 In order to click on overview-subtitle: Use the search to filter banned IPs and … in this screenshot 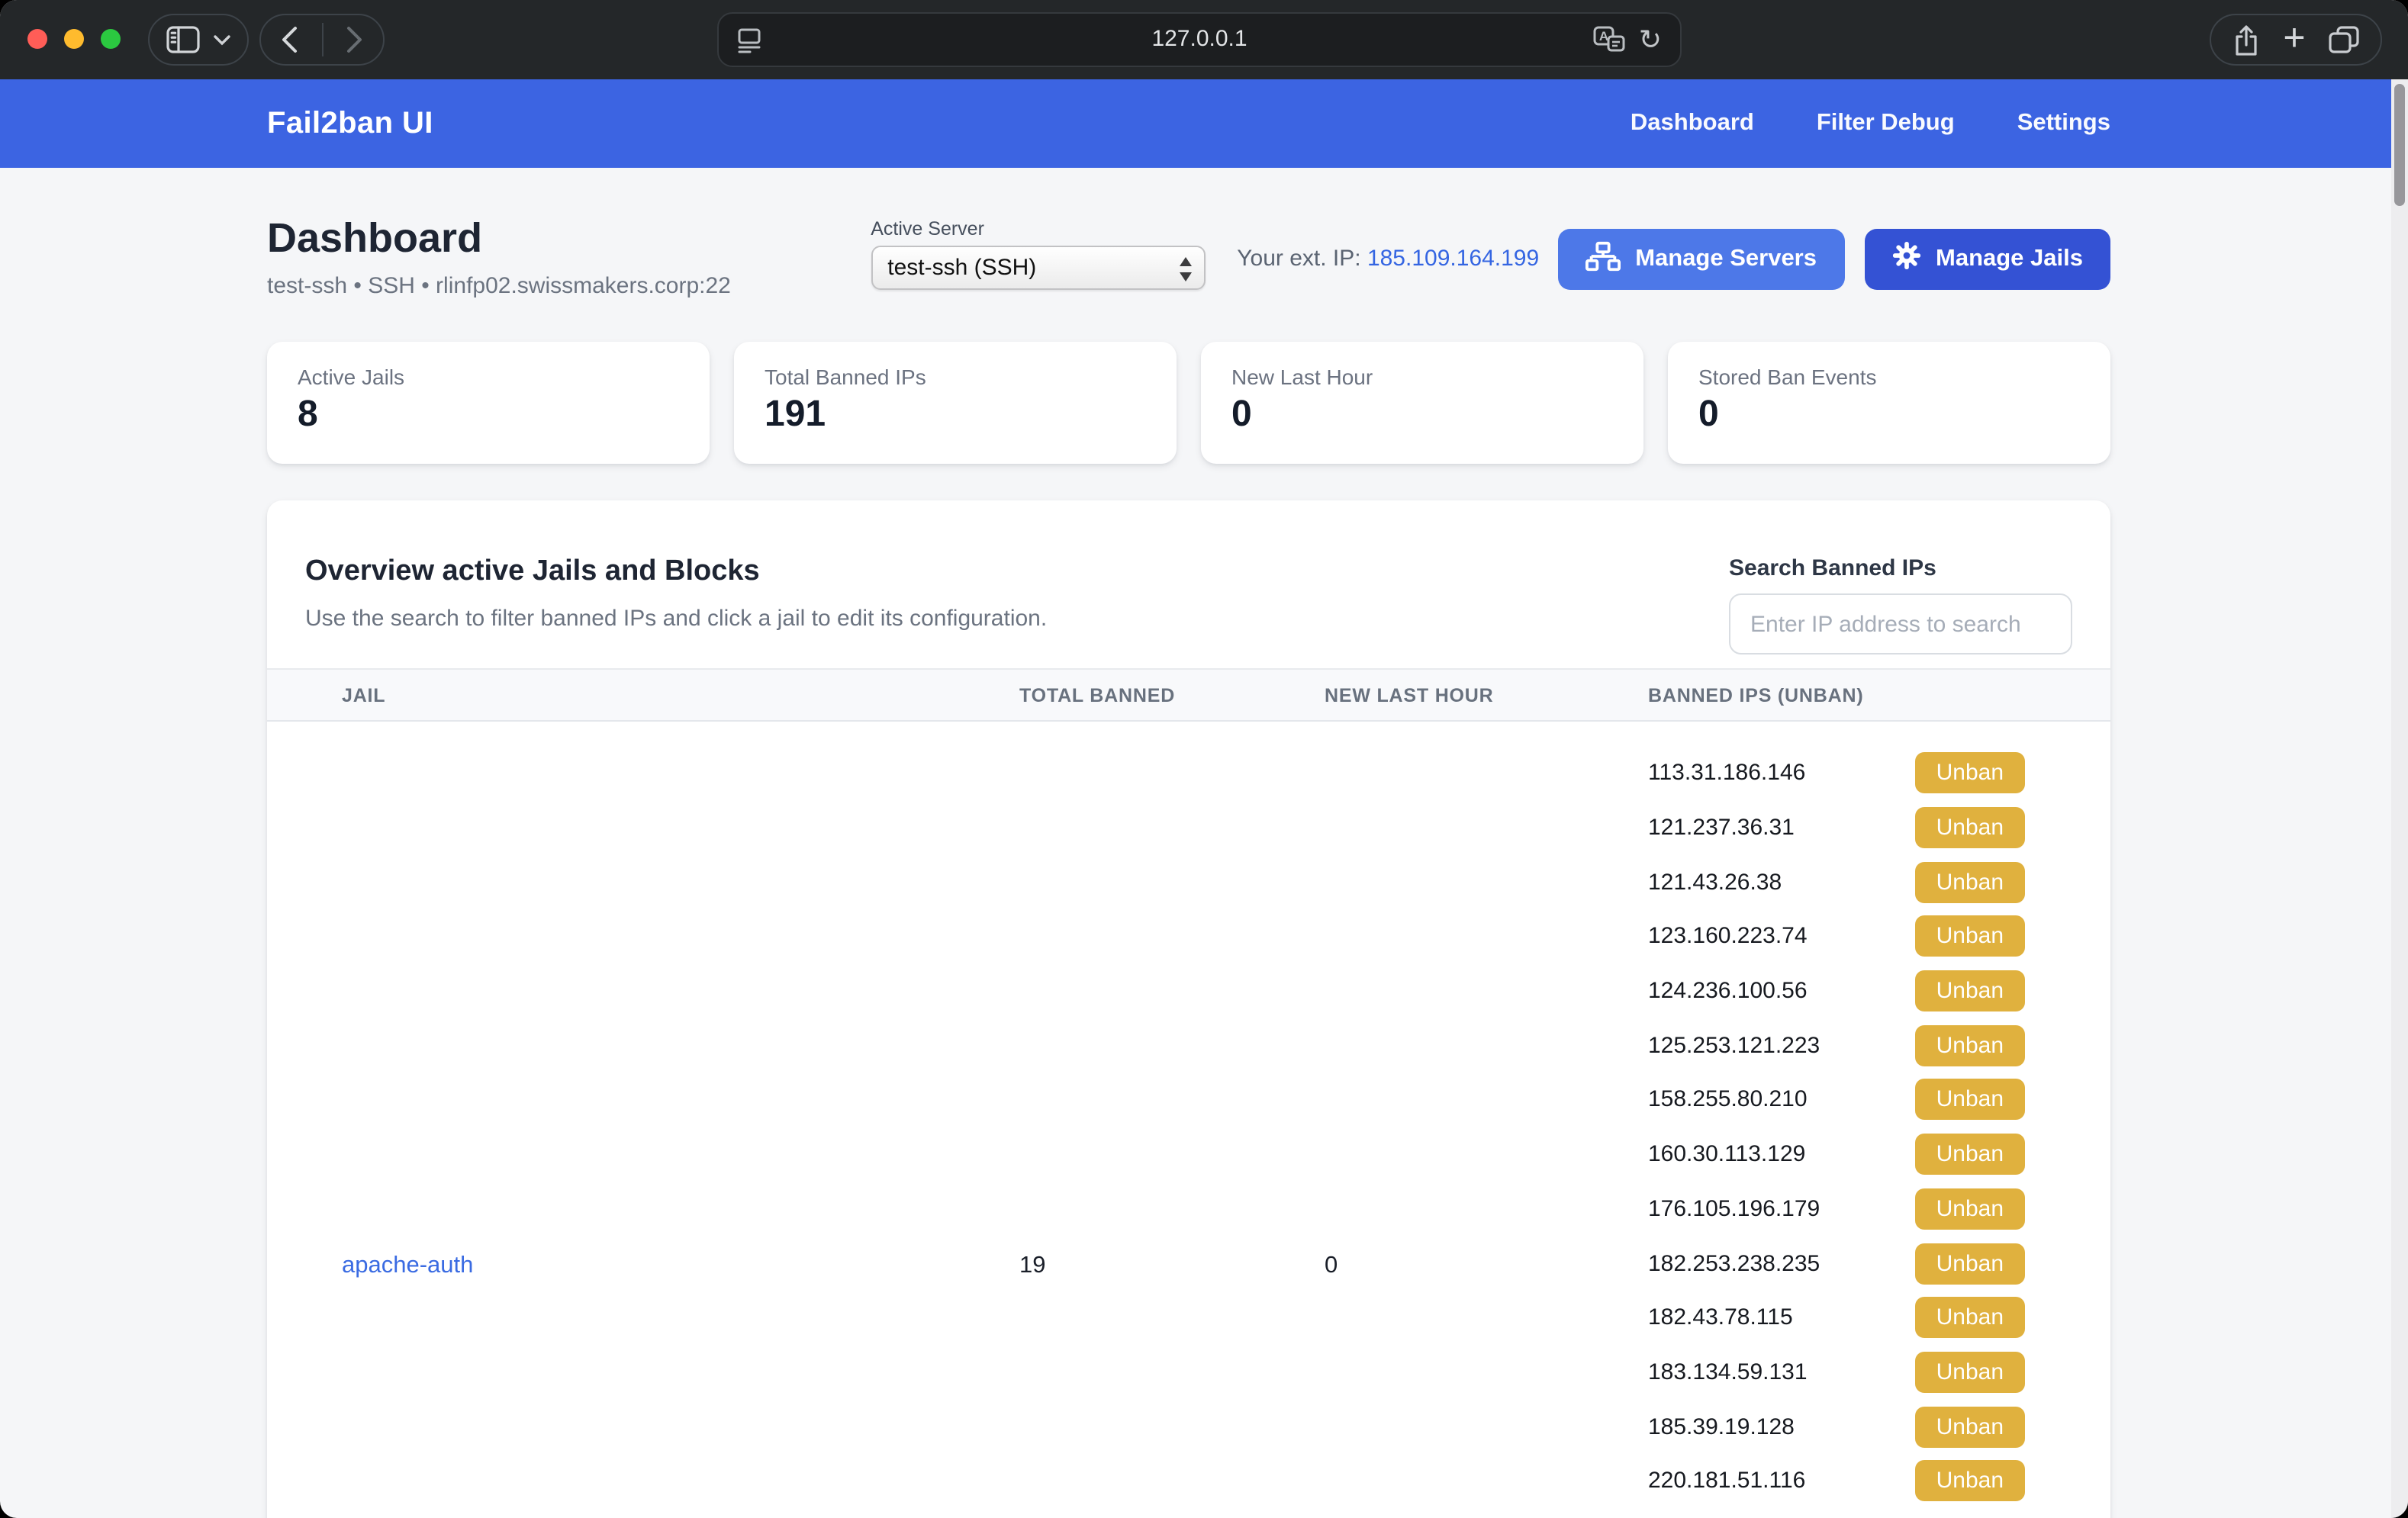, I will do `click(677, 619)`.